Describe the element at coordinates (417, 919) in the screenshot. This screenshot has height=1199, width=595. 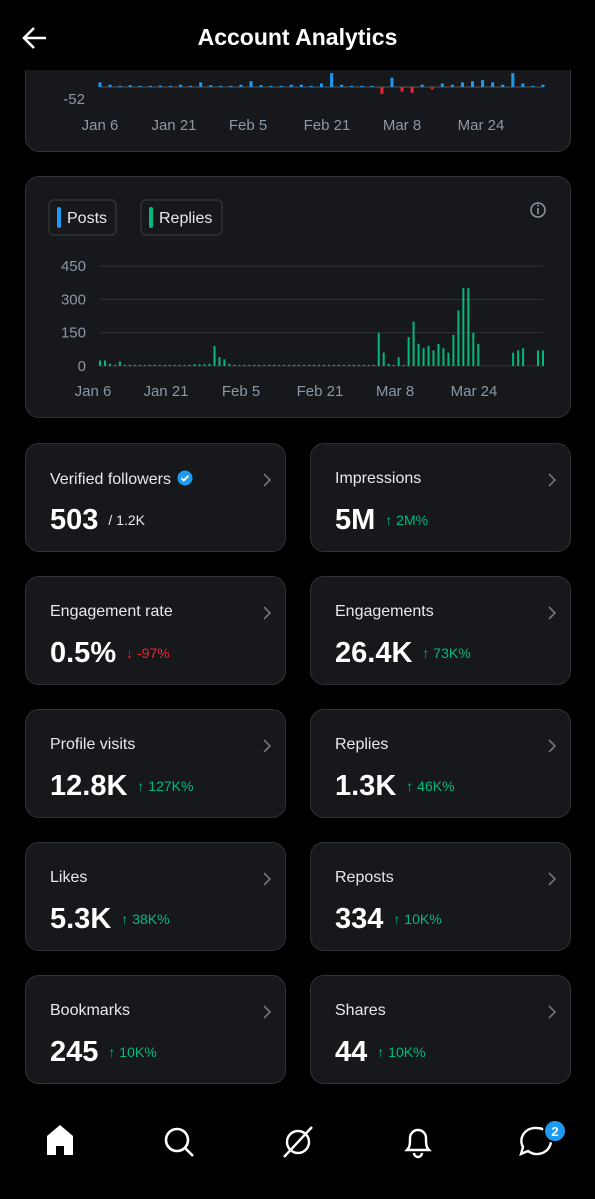
I see `metric-change: ↑ 10K%` at that location.